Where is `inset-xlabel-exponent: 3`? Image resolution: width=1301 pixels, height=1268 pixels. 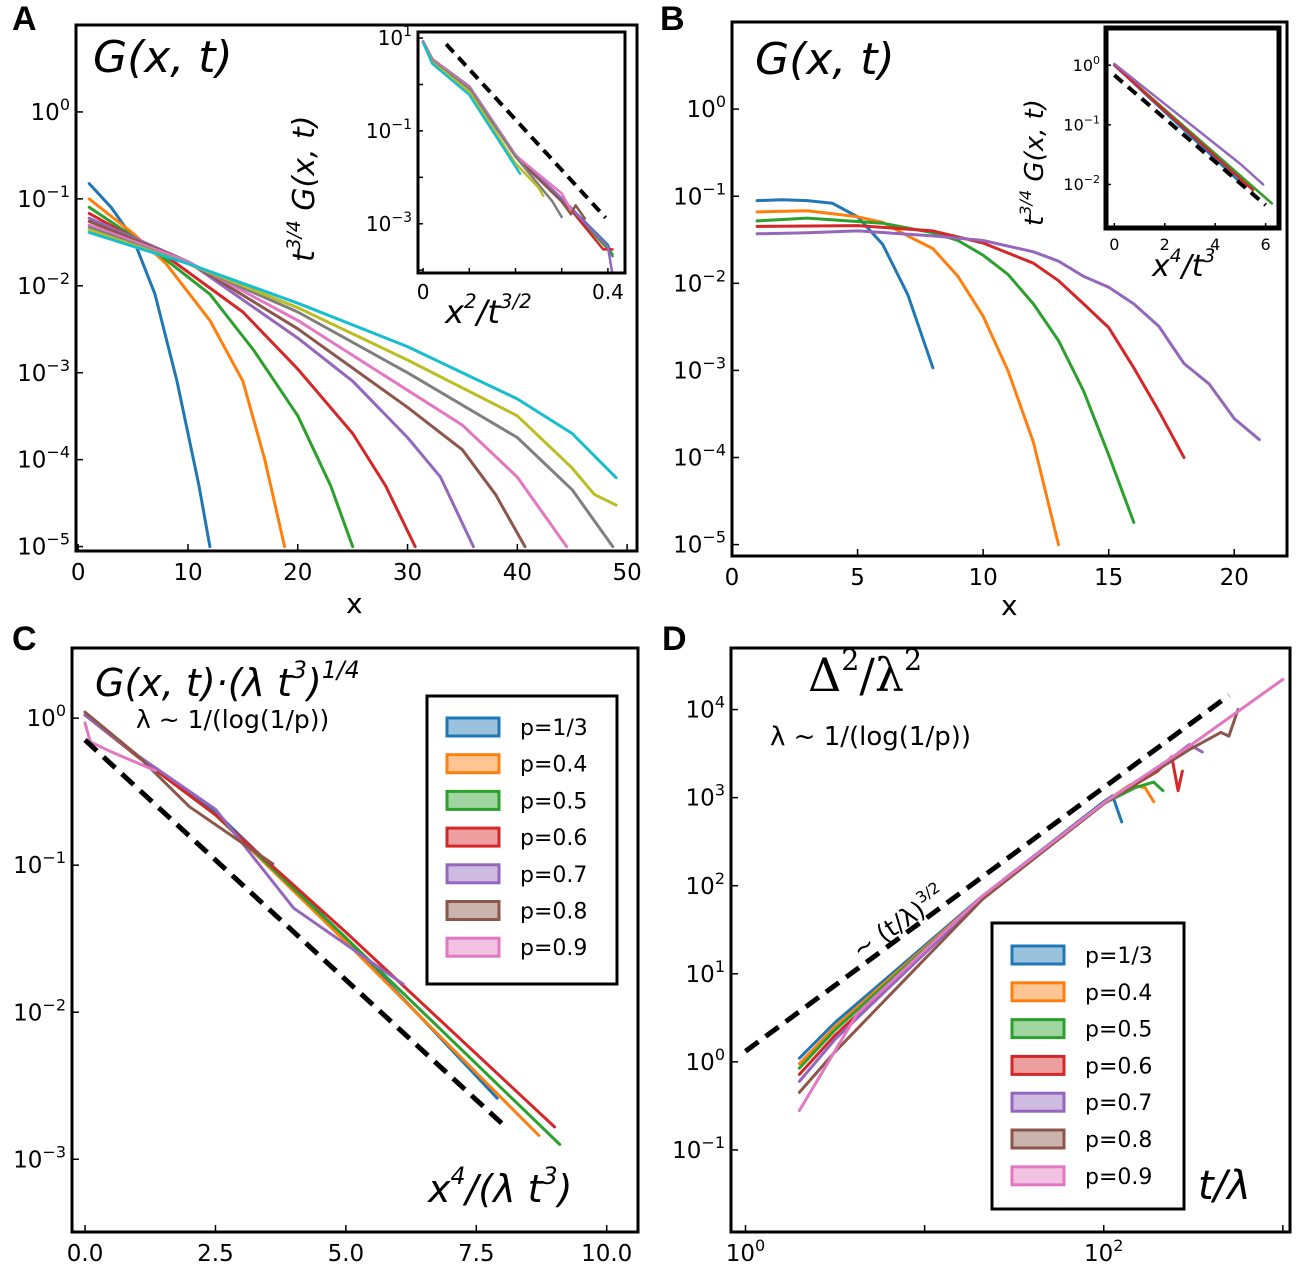 inset-xlabel-exponent: 3 is located at coordinates (1209, 257).